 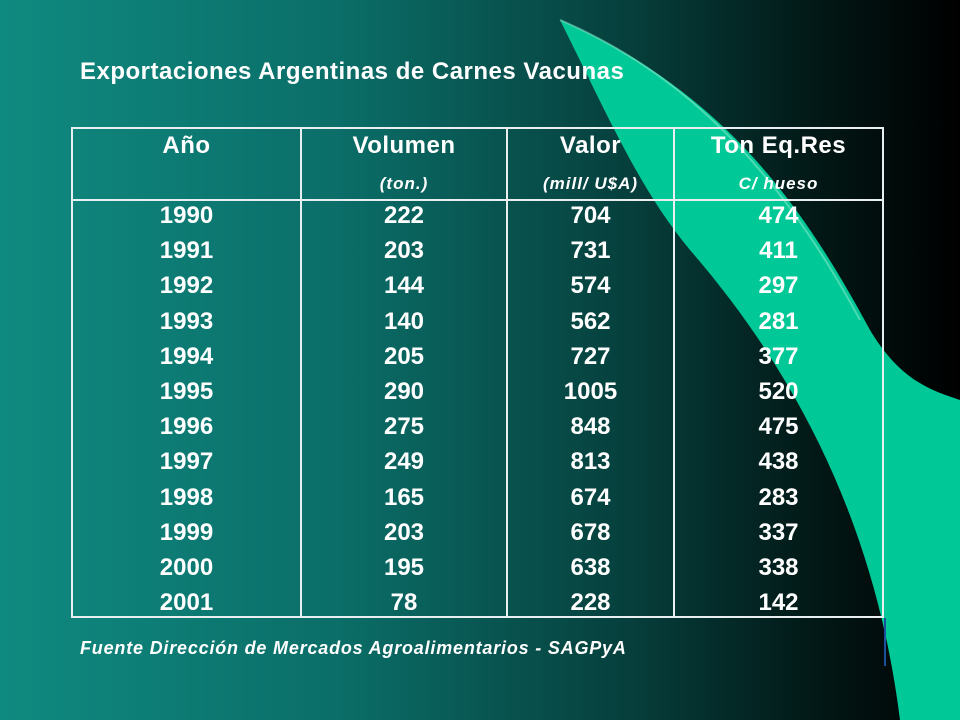 I want to click on cell-ton-eq: 475, so click(x=778, y=427).